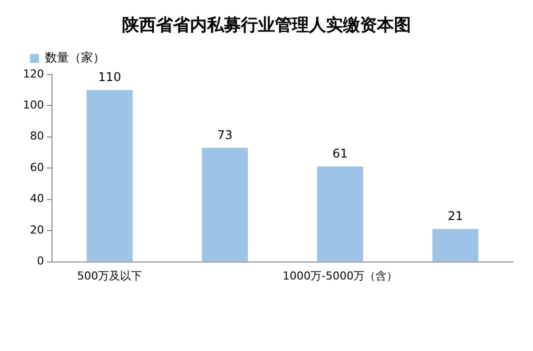 Image resolution: width=533 pixels, height=351 pixels. Describe the element at coordinates (33, 73) in the screenshot. I see `y-tick-label: 120` at that location.